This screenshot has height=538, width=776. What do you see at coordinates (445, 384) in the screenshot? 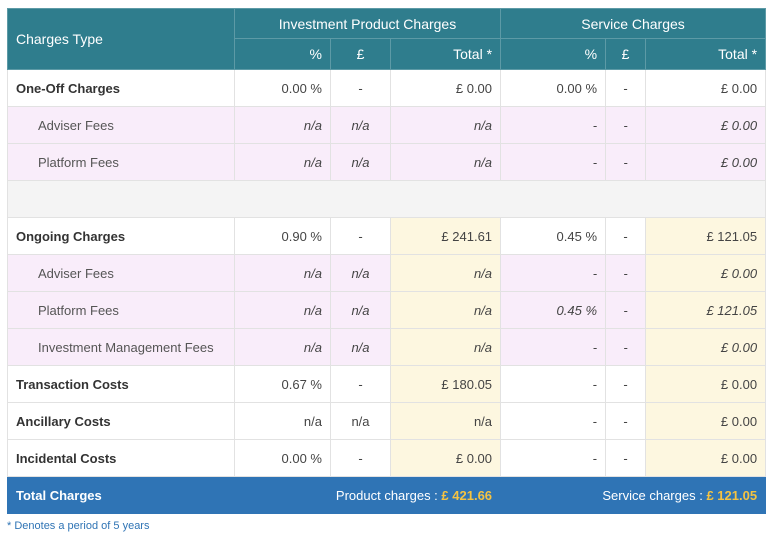
I see `table-cell: £ 180.05` at bounding box center [445, 384].